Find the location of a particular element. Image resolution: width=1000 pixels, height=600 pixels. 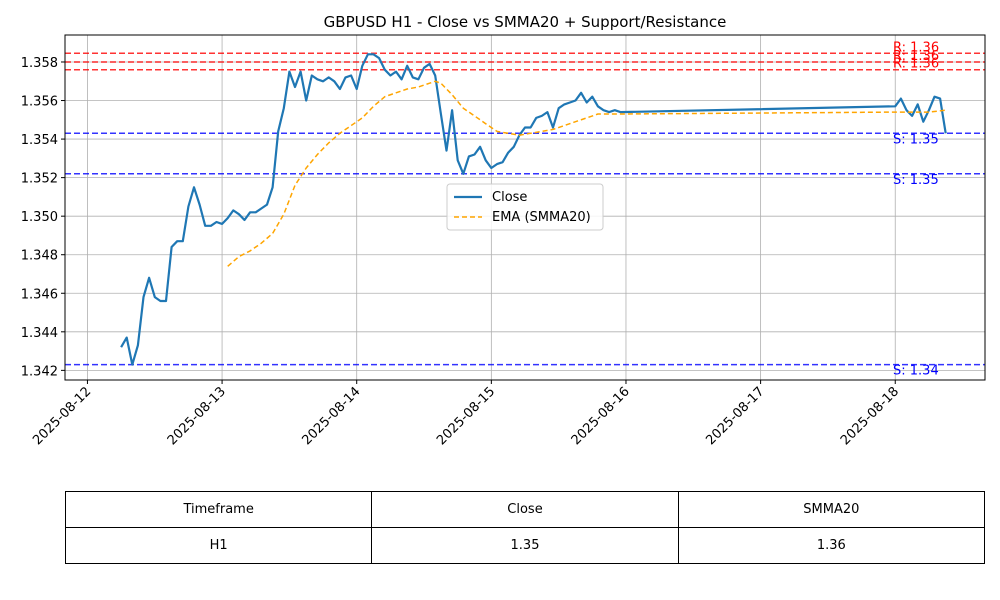

y-tick-label: 1.352 is located at coordinates (39, 179).